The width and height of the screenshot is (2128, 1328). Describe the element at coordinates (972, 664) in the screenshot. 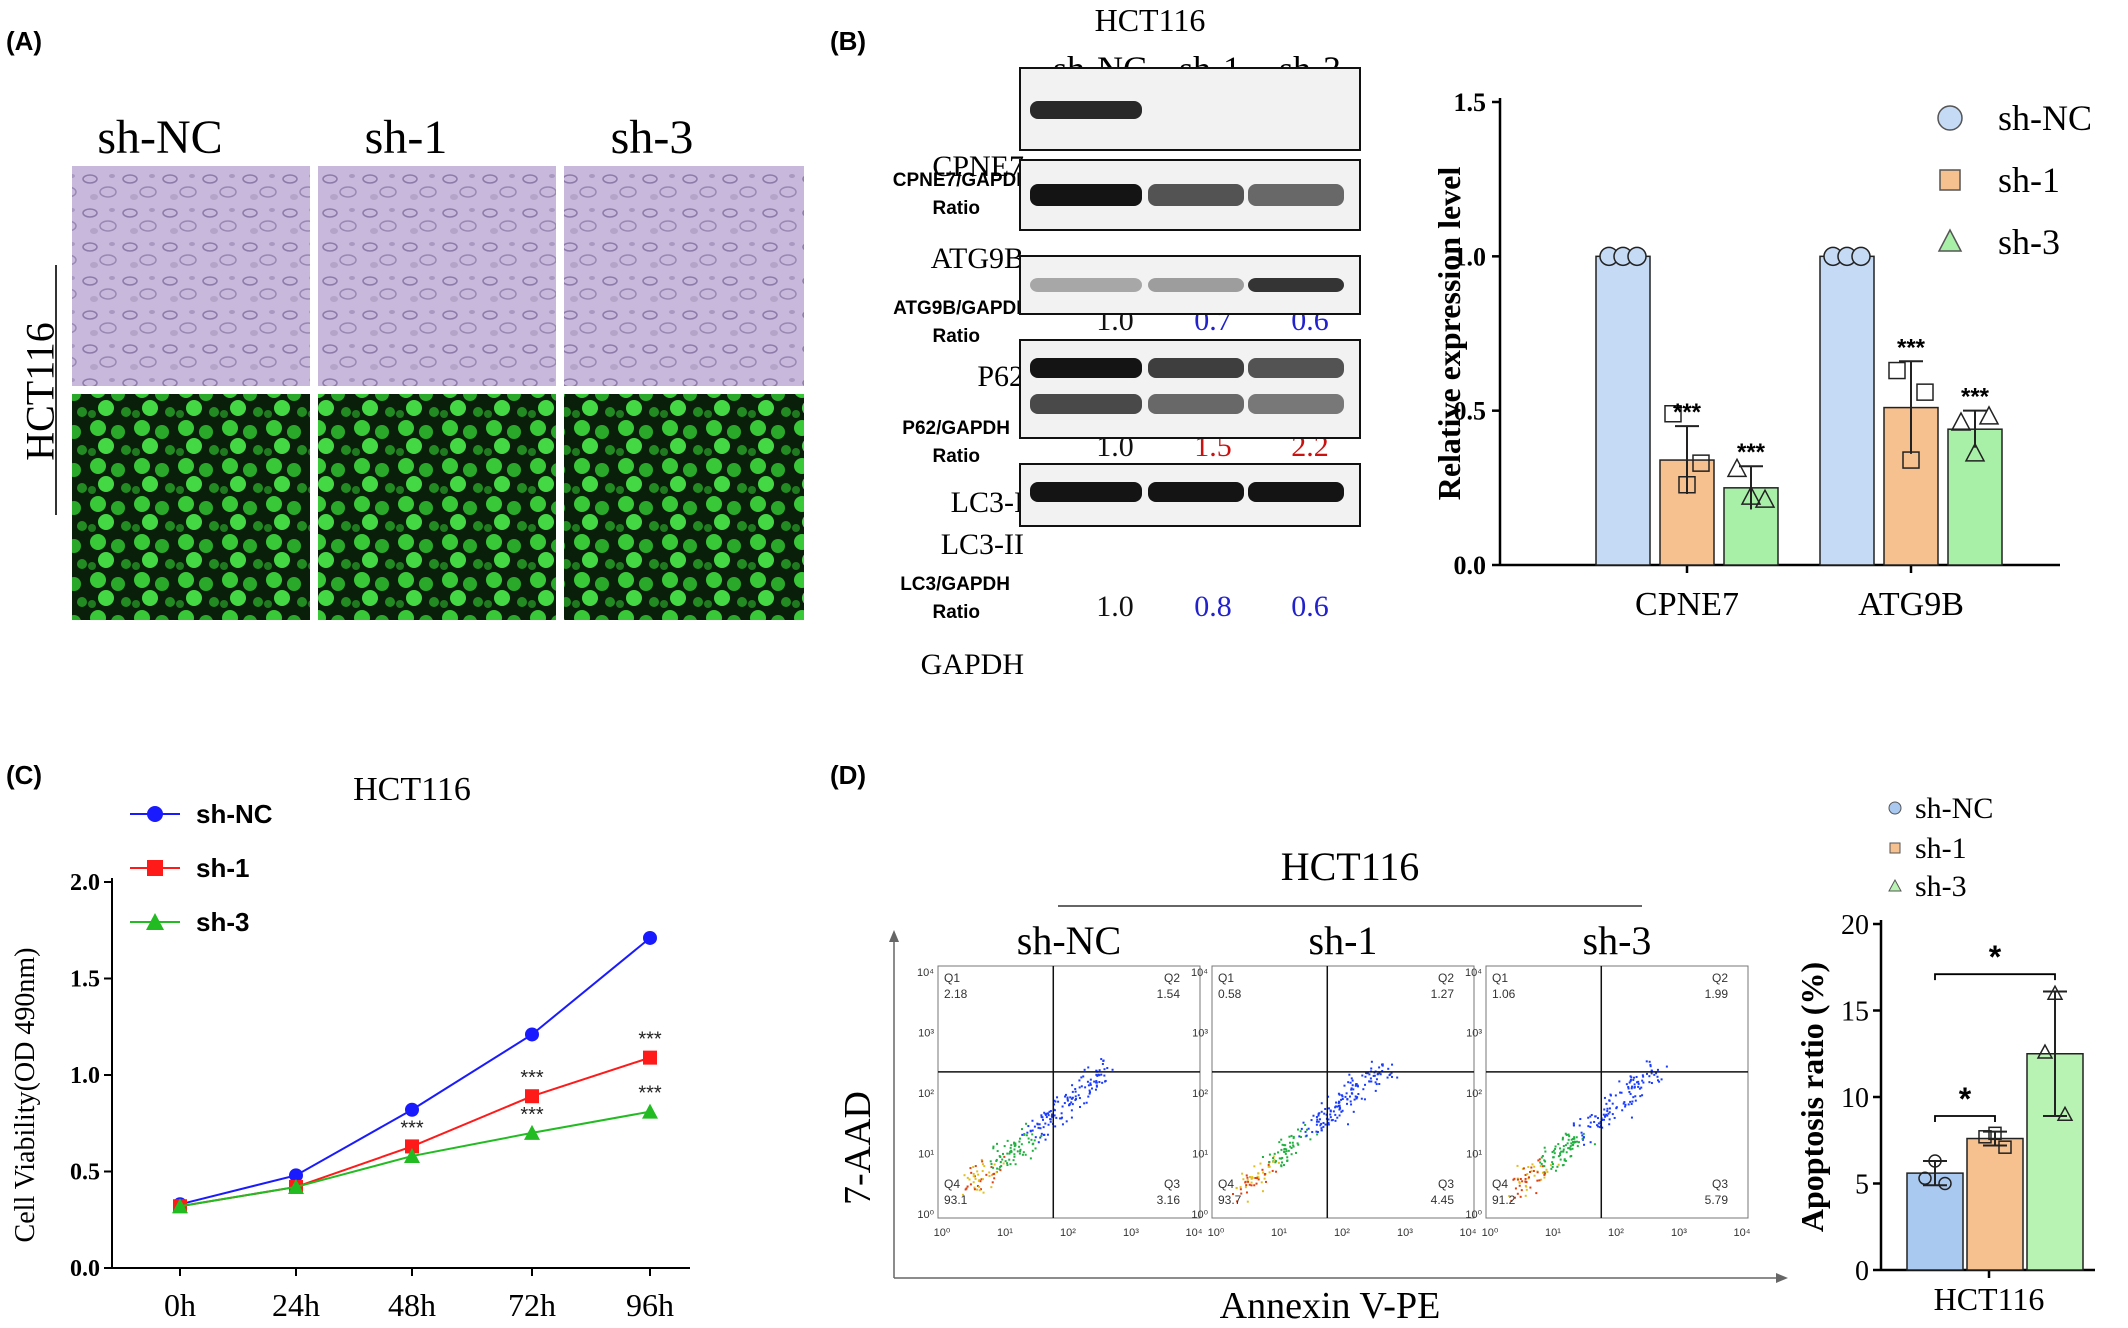

I see `protein-label-gapdh: GAPDH` at that location.